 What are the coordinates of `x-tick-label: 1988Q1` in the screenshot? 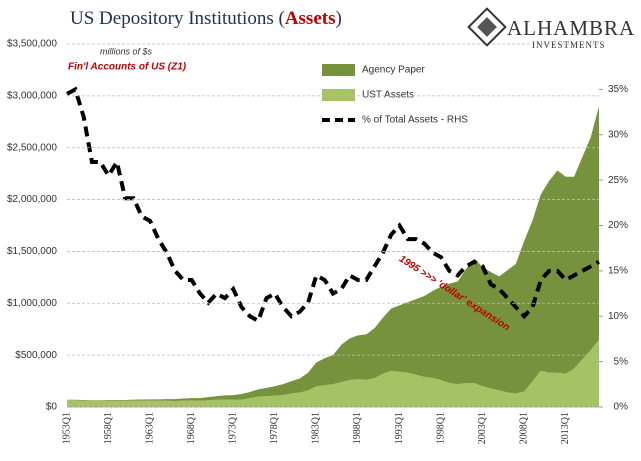 It's located at (357, 428).